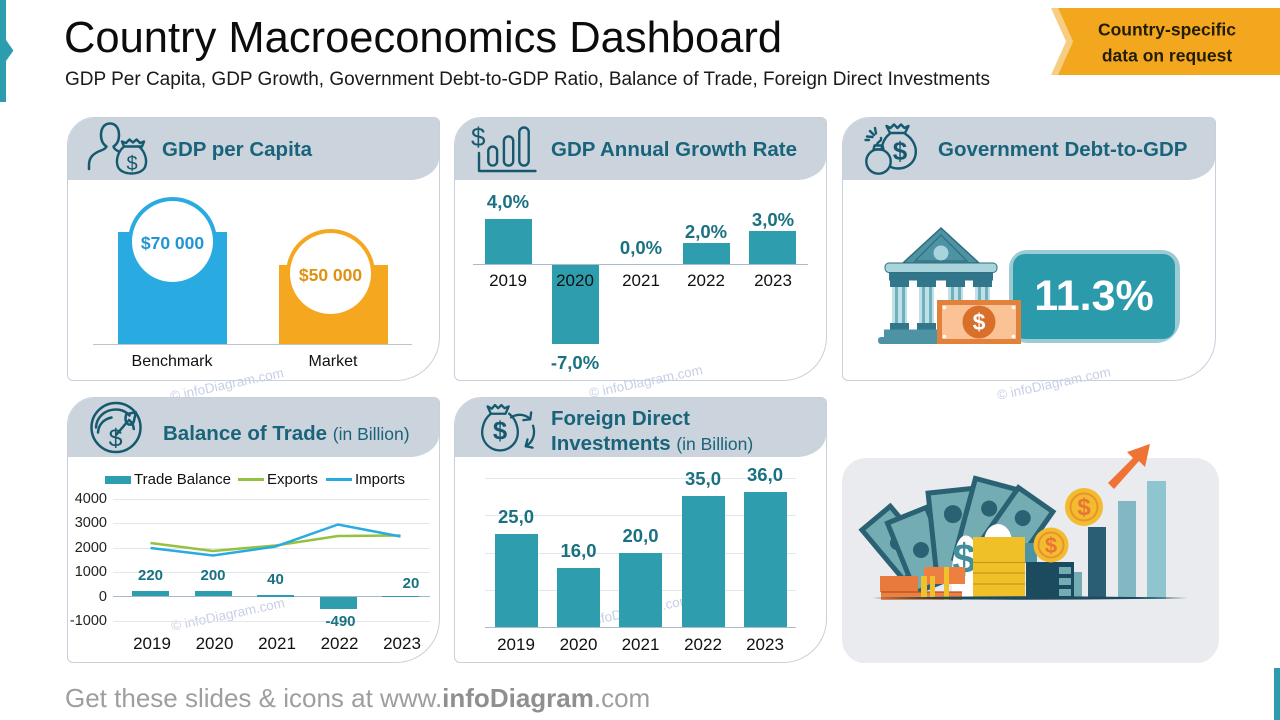 The width and height of the screenshot is (1280, 720). Describe the element at coordinates (1167, 56) in the screenshot. I see `svg-text: data on request` at that location.